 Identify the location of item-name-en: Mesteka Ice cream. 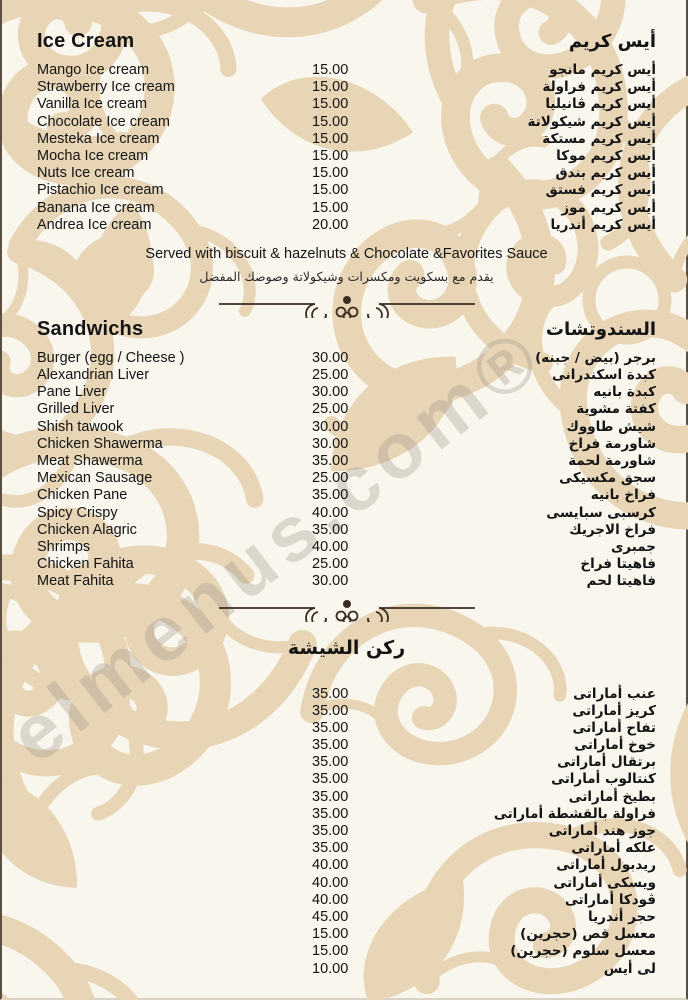
(98, 138).